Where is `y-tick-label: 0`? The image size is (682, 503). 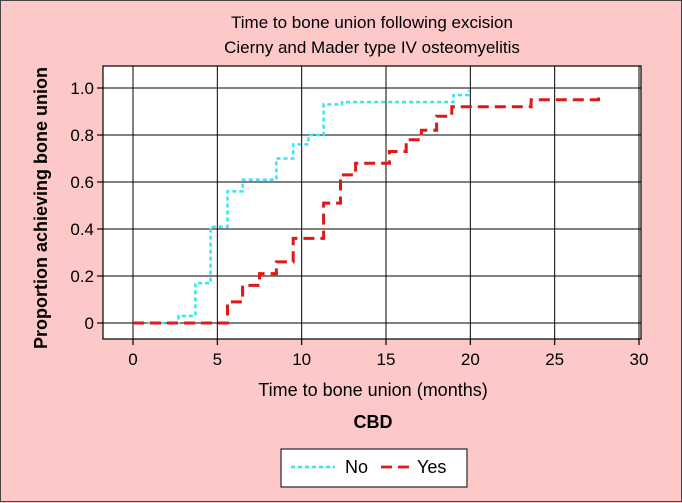 y-tick-label: 0 is located at coordinates (89, 323).